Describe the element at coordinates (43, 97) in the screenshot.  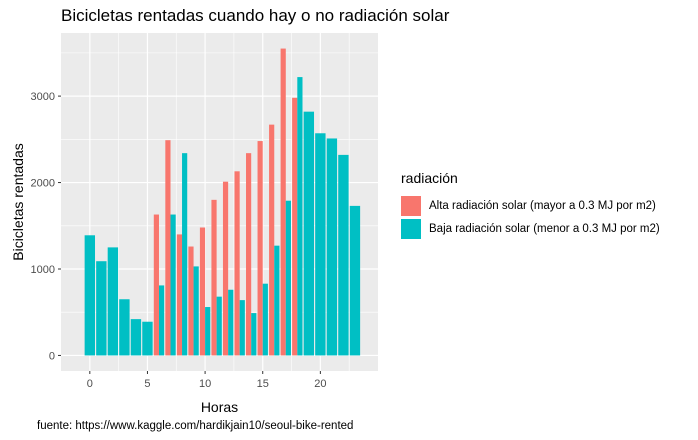
I see `y-tick-label: 3000` at that location.